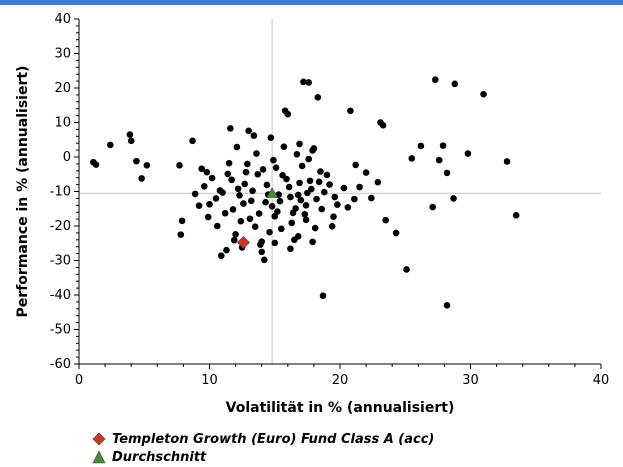  Describe the element at coordinates (60, 295) in the screenshot. I see `y-tick-label: -40` at that location.